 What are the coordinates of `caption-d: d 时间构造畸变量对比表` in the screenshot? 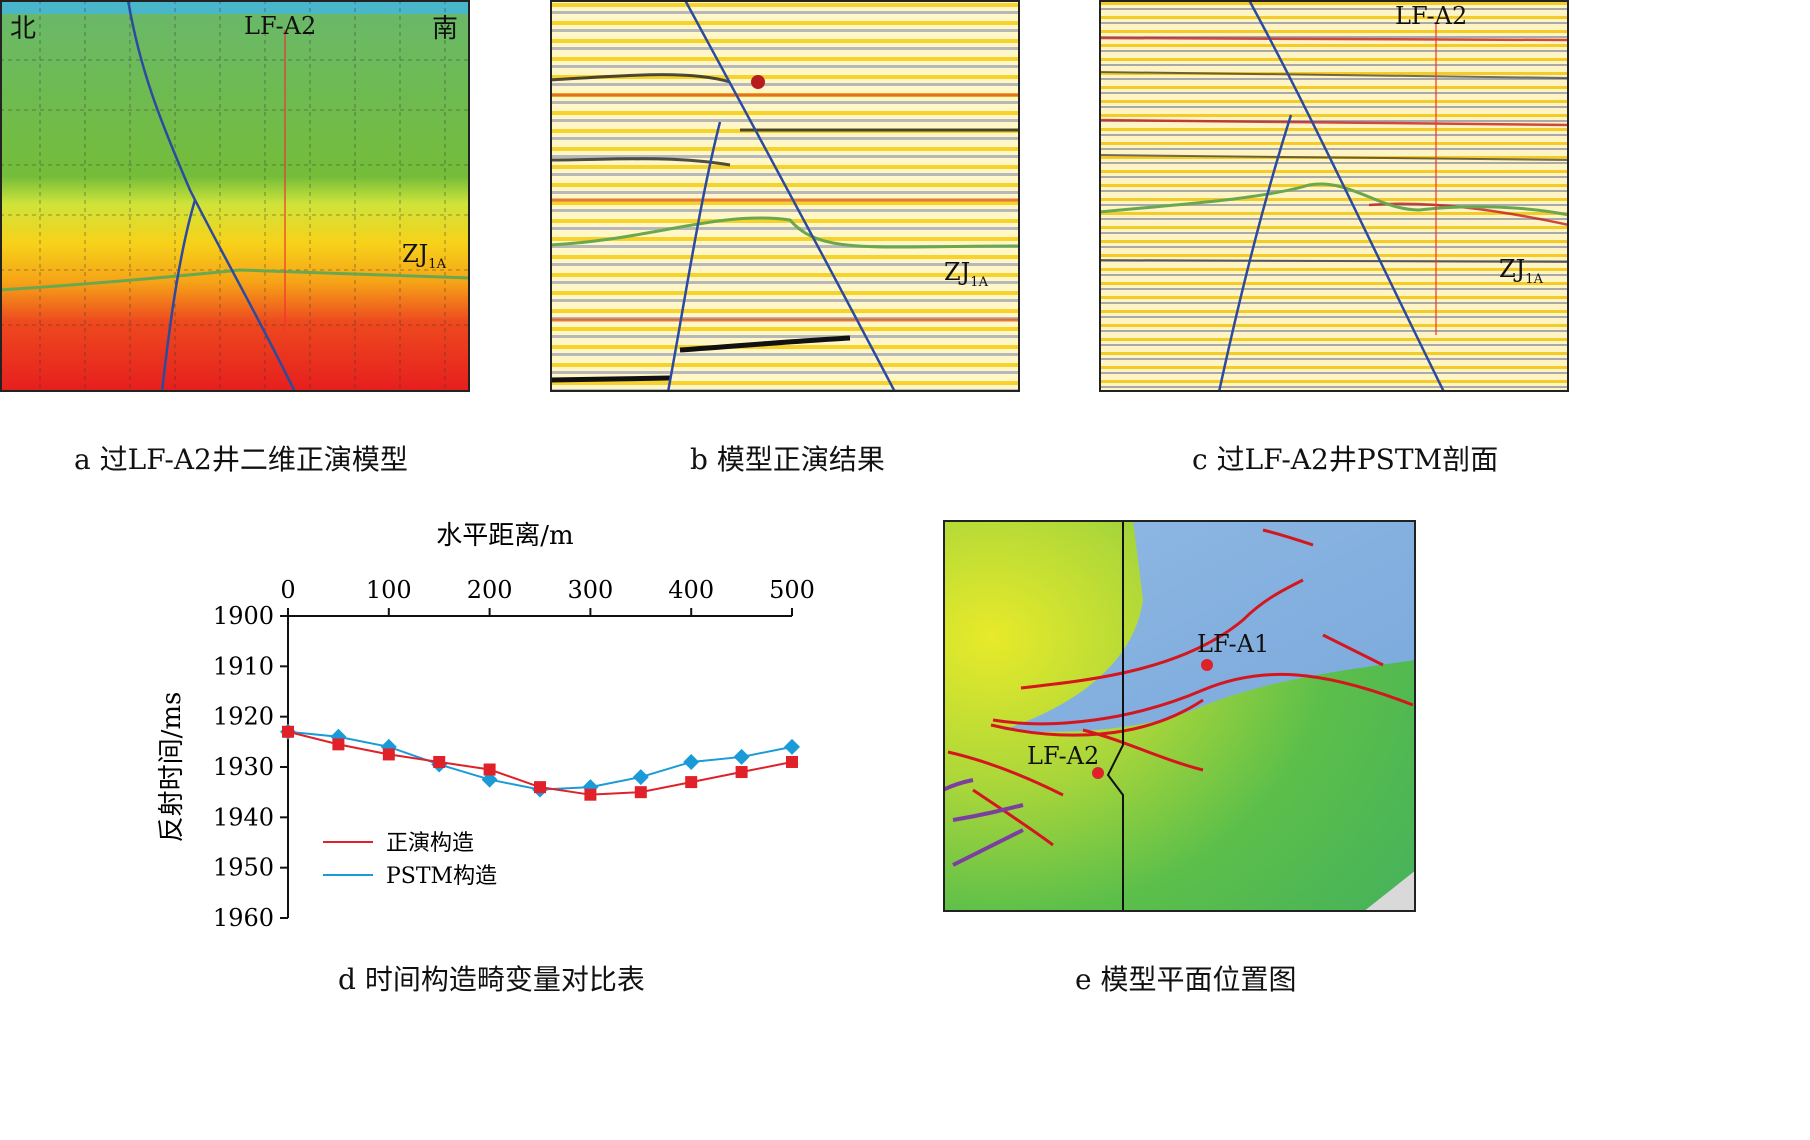 It's located at (491, 979).